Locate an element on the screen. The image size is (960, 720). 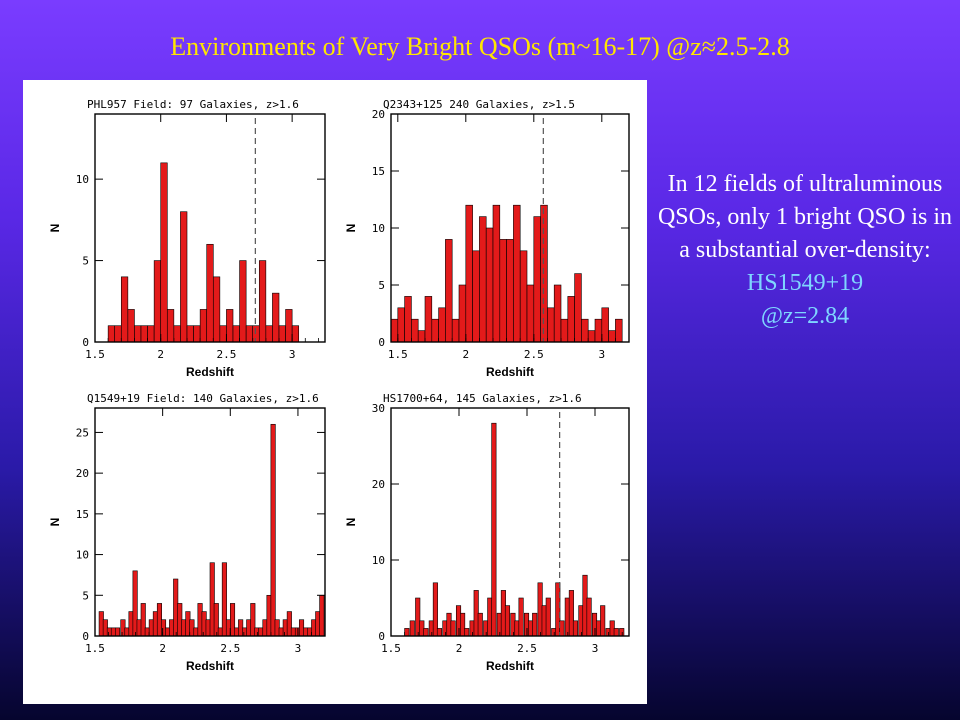
y-tick-label: 5 is located at coordinates (85, 261).